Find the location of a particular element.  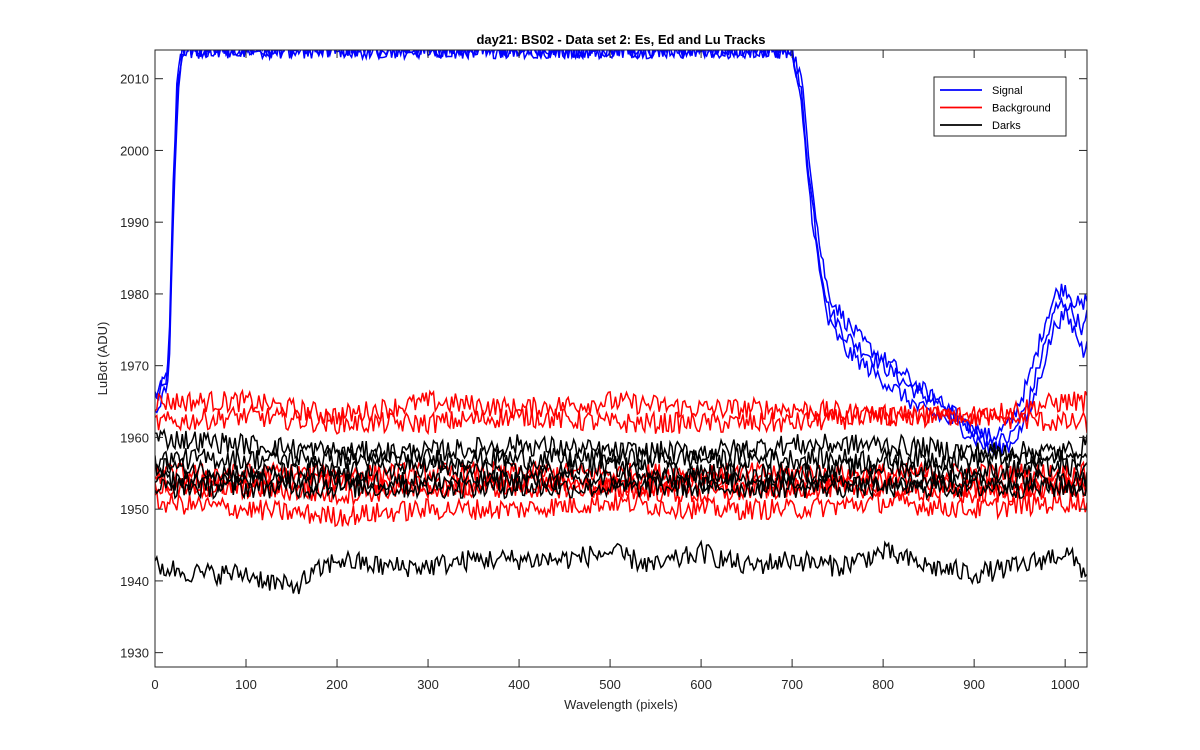

x-tick-label: 400 is located at coordinates (519, 684).